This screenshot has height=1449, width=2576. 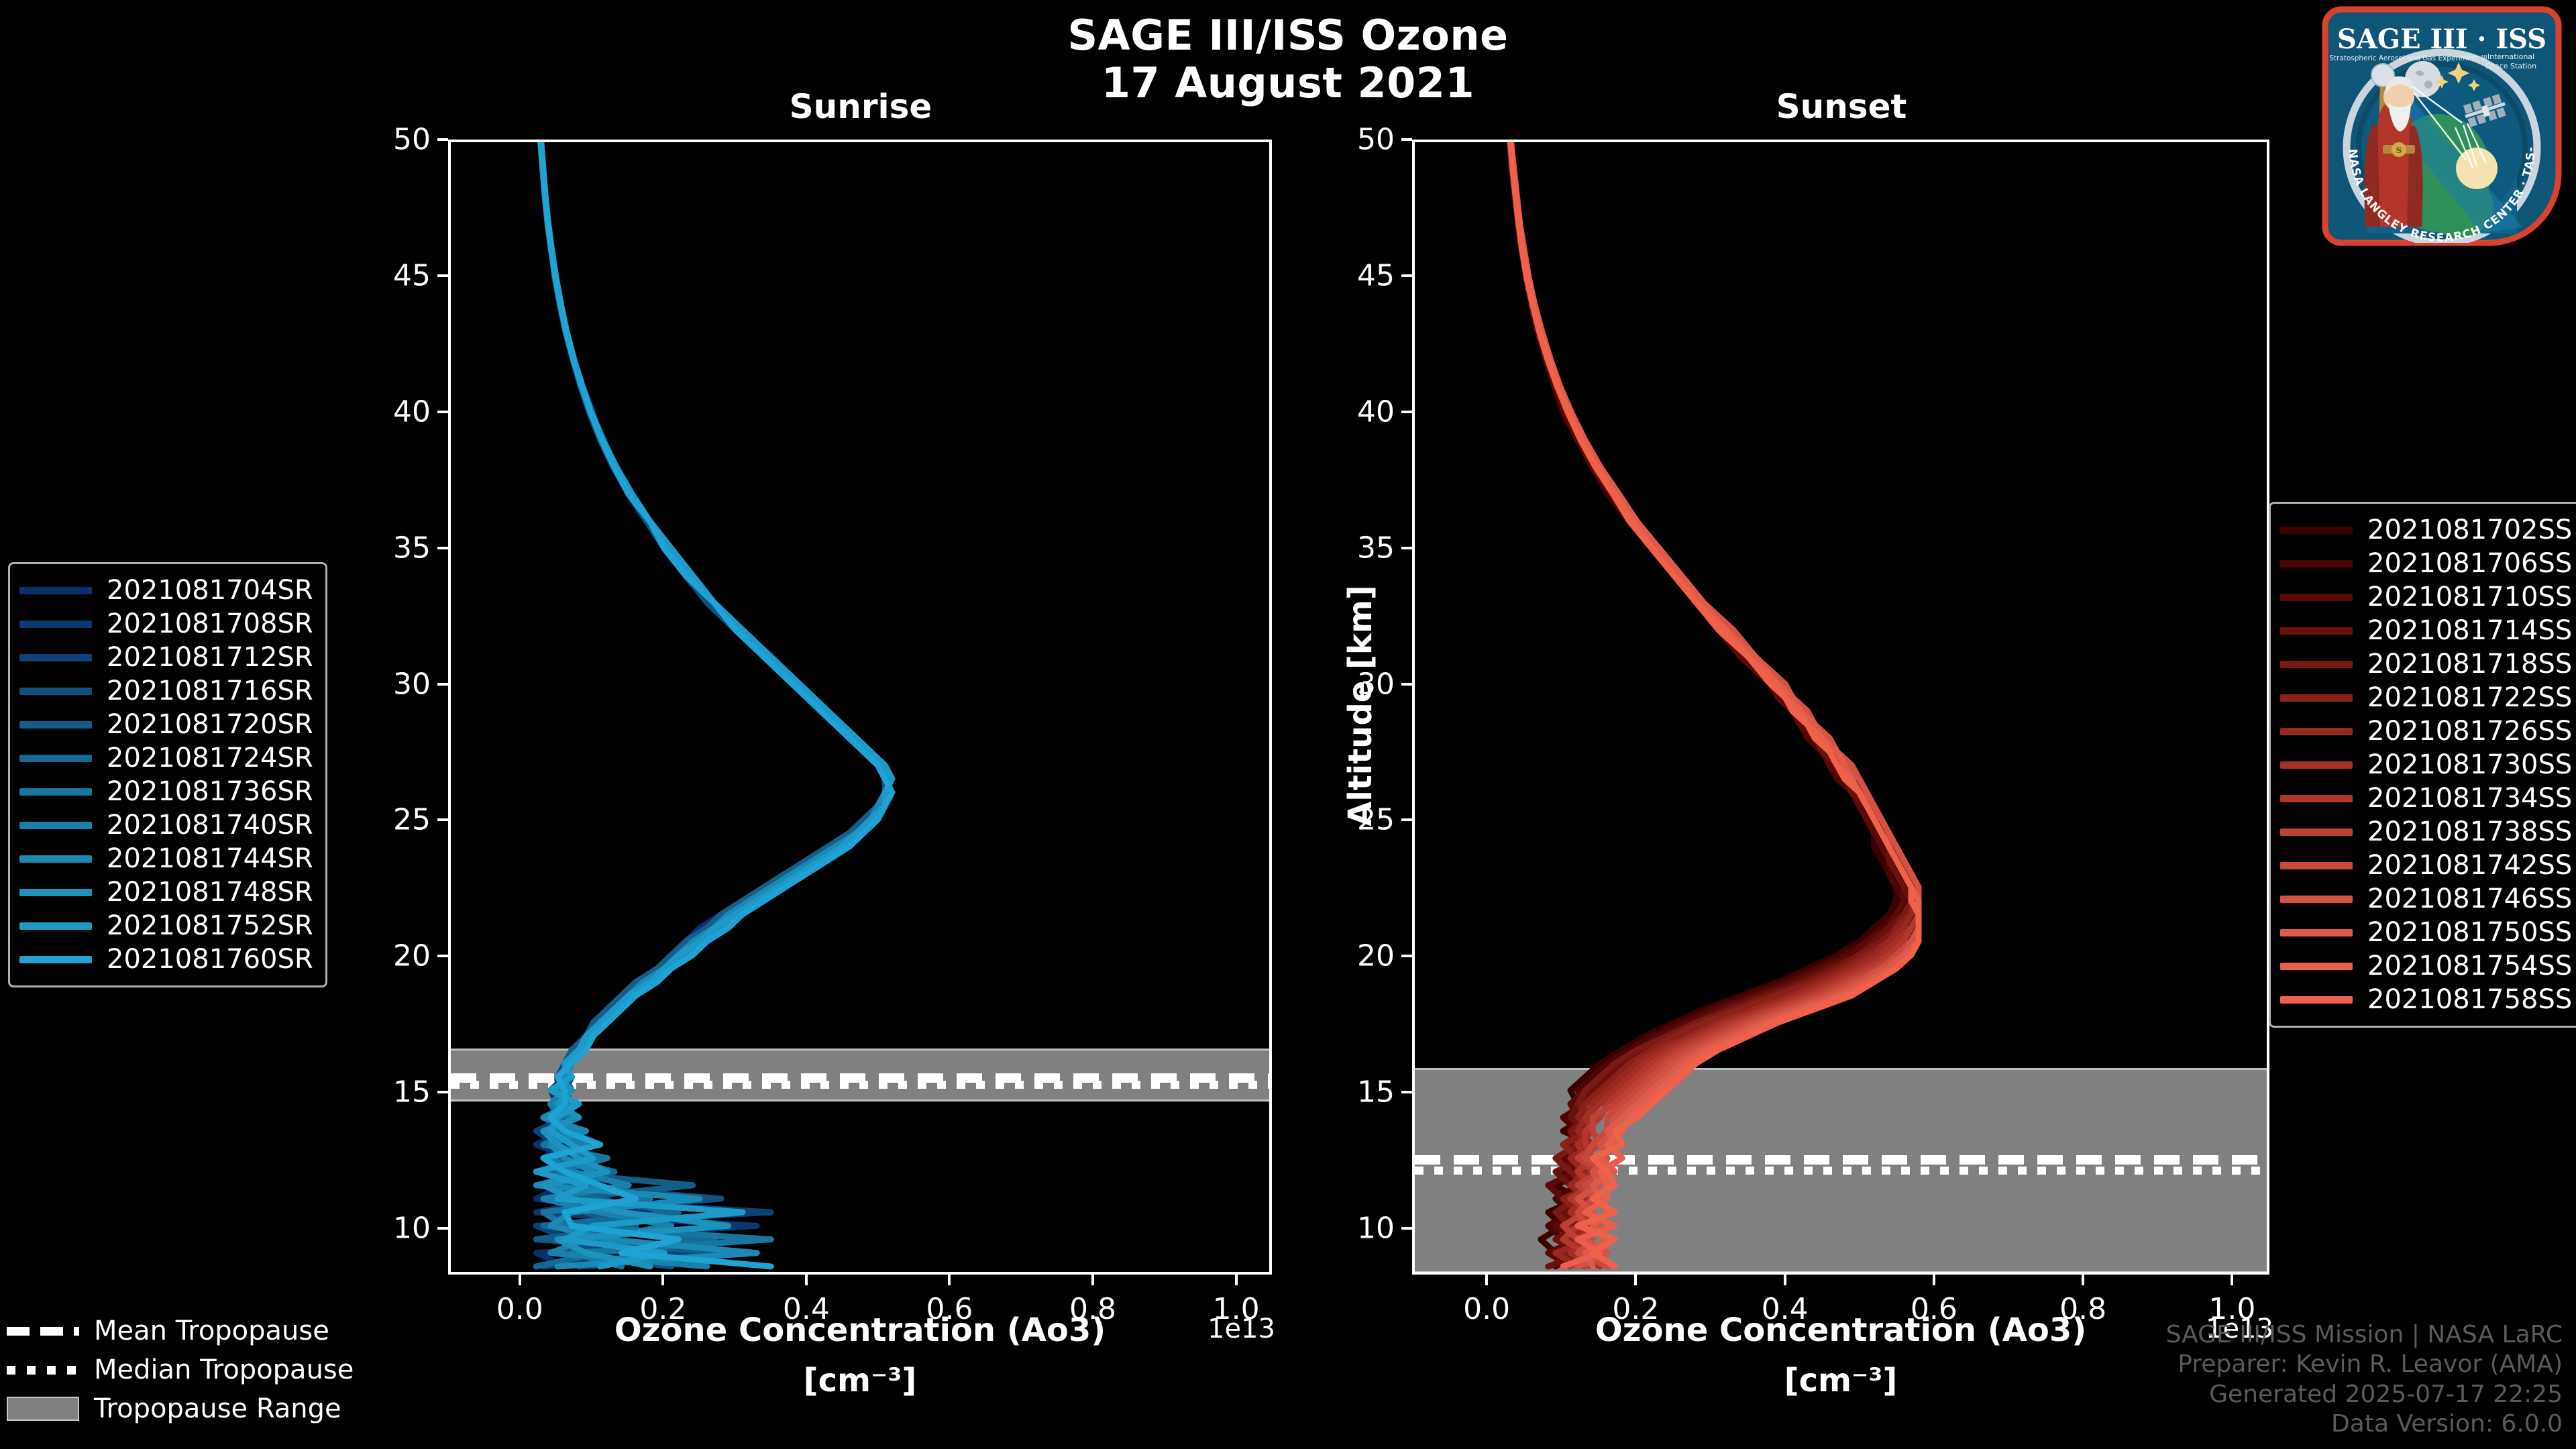 What do you see at coordinates (166, 724) in the screenshot?
I see `sunrise-legend-item: 2021081720SR` at bounding box center [166, 724].